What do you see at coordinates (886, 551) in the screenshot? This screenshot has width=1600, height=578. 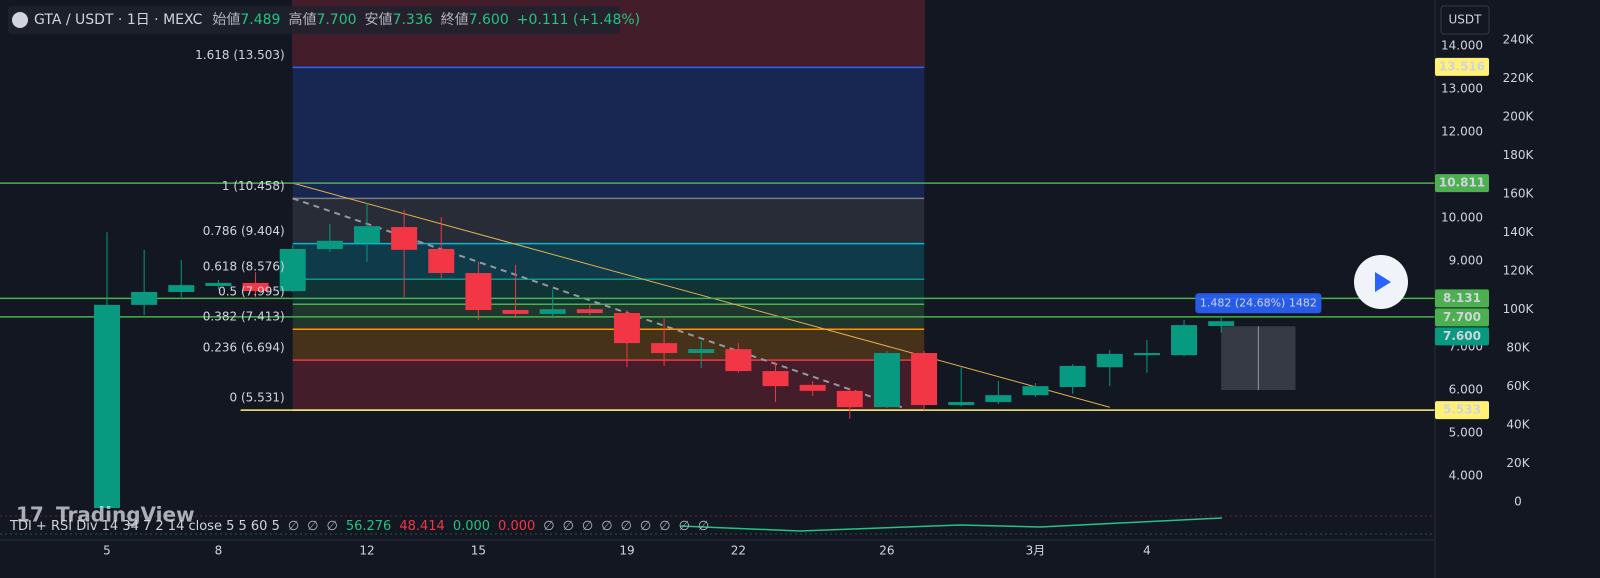 I see `x-tick-label: 26` at bounding box center [886, 551].